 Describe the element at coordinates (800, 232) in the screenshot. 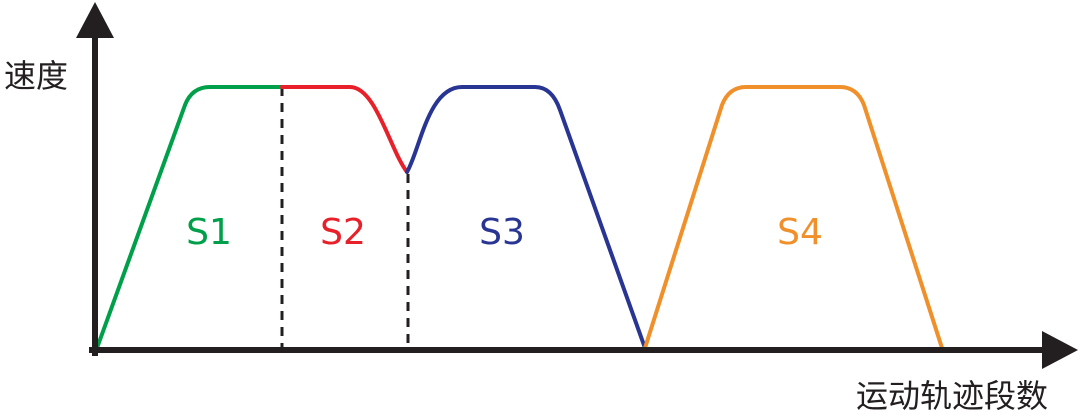

I see `segment-label: S4` at that location.